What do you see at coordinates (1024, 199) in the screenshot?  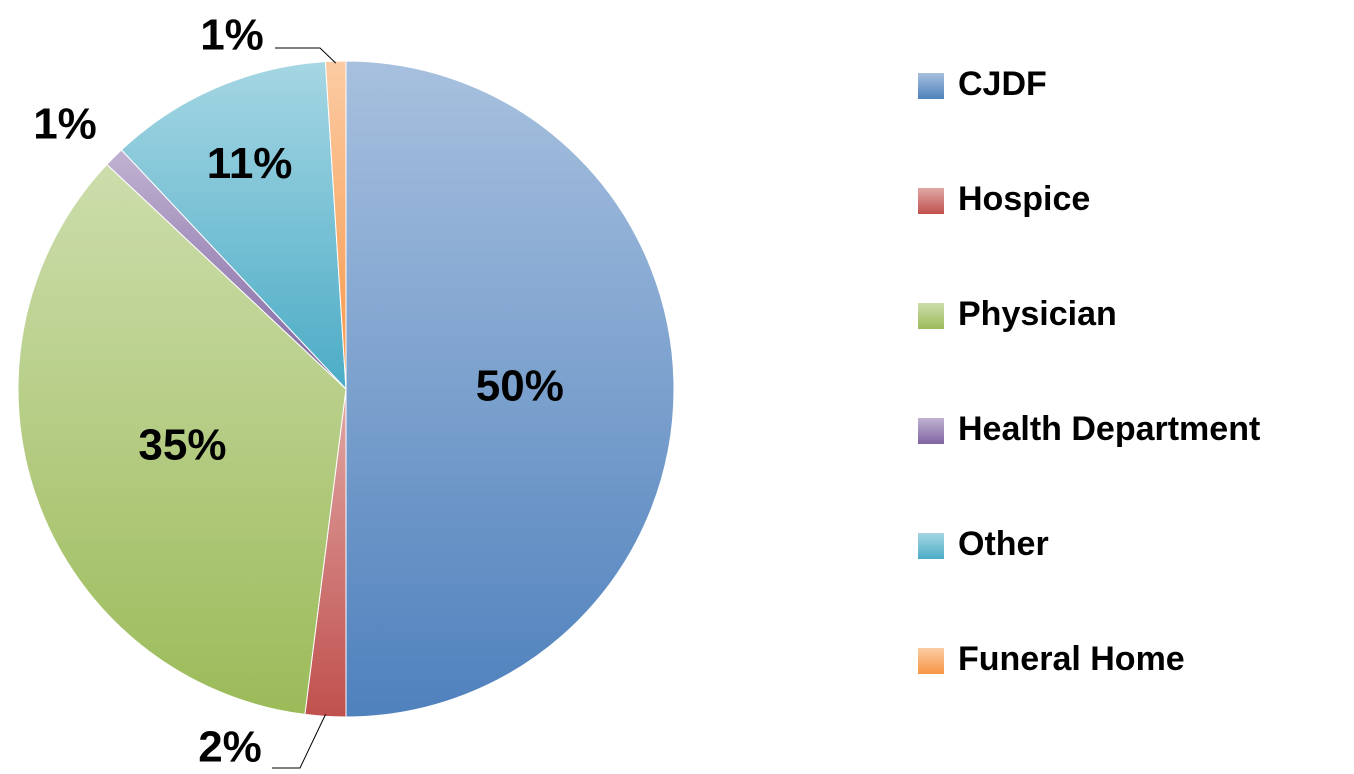 I see `legend-label: Hospice` at bounding box center [1024, 199].